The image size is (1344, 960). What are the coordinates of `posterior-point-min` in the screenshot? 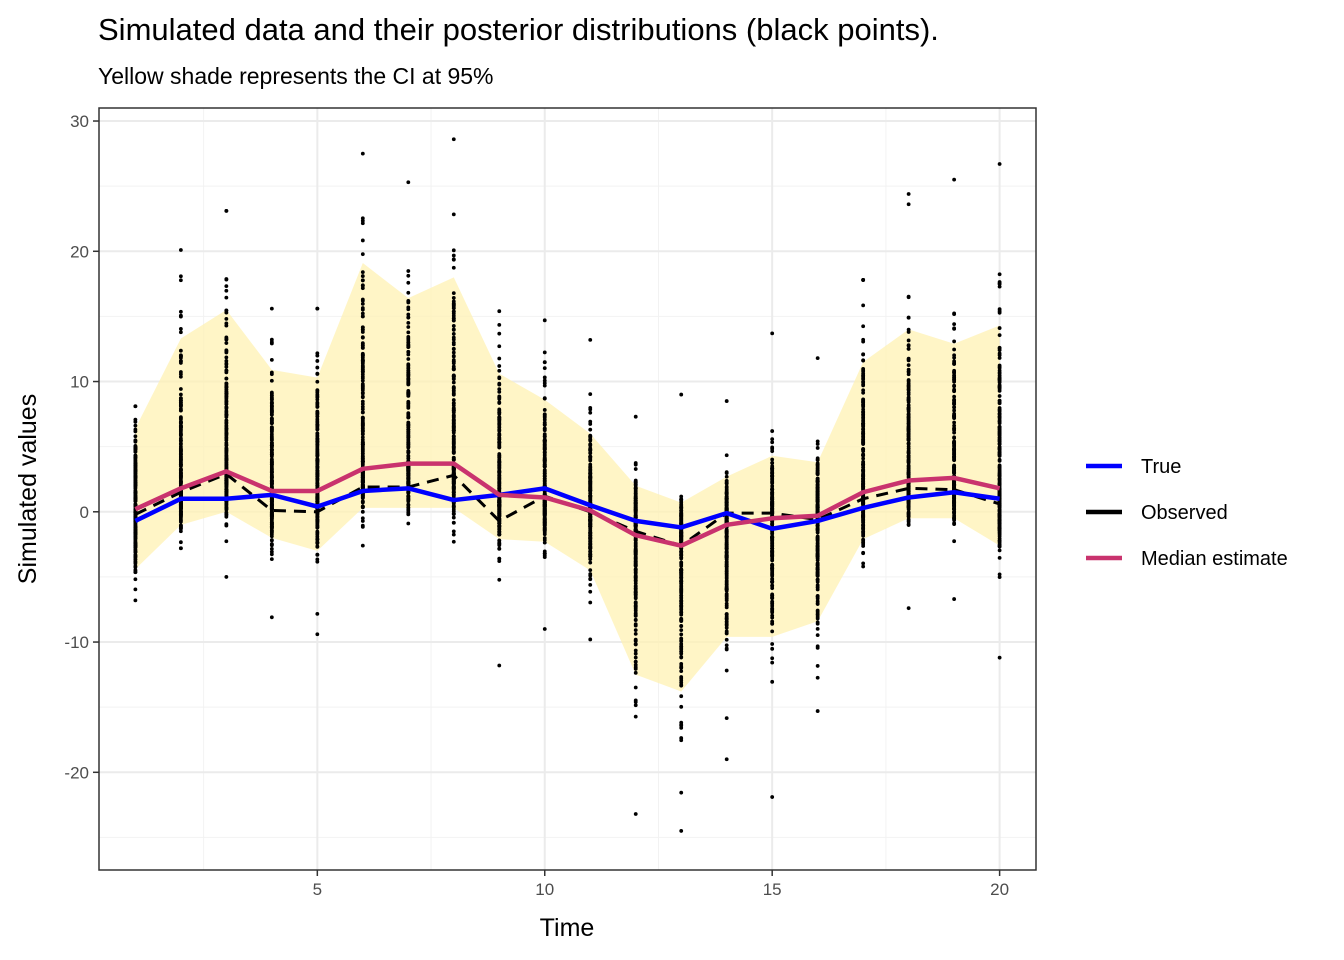 It's located at (271, 617).